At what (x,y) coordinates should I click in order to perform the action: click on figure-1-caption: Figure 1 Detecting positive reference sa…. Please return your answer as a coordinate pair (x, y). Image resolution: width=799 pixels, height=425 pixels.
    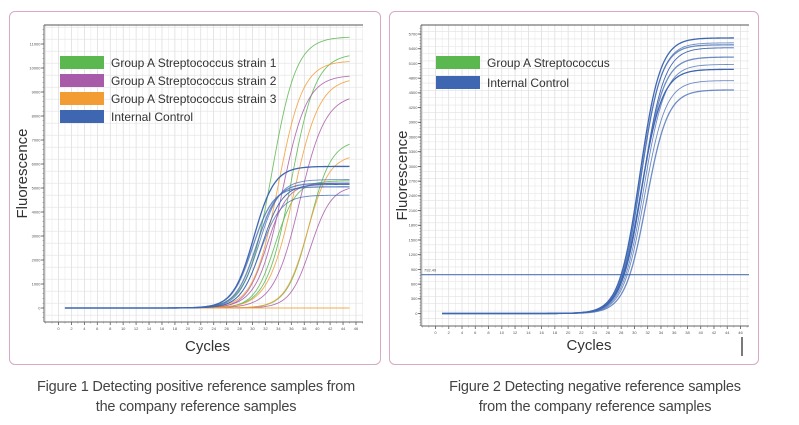
    Looking at the image, I should click on (196, 397).